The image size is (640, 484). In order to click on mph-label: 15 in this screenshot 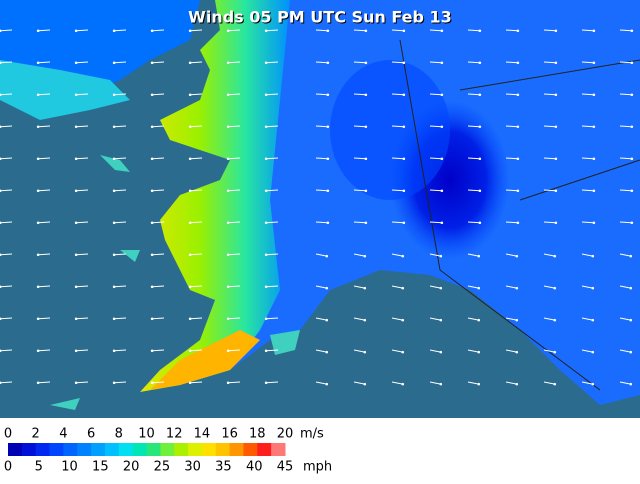, I will do `click(100, 467)`.